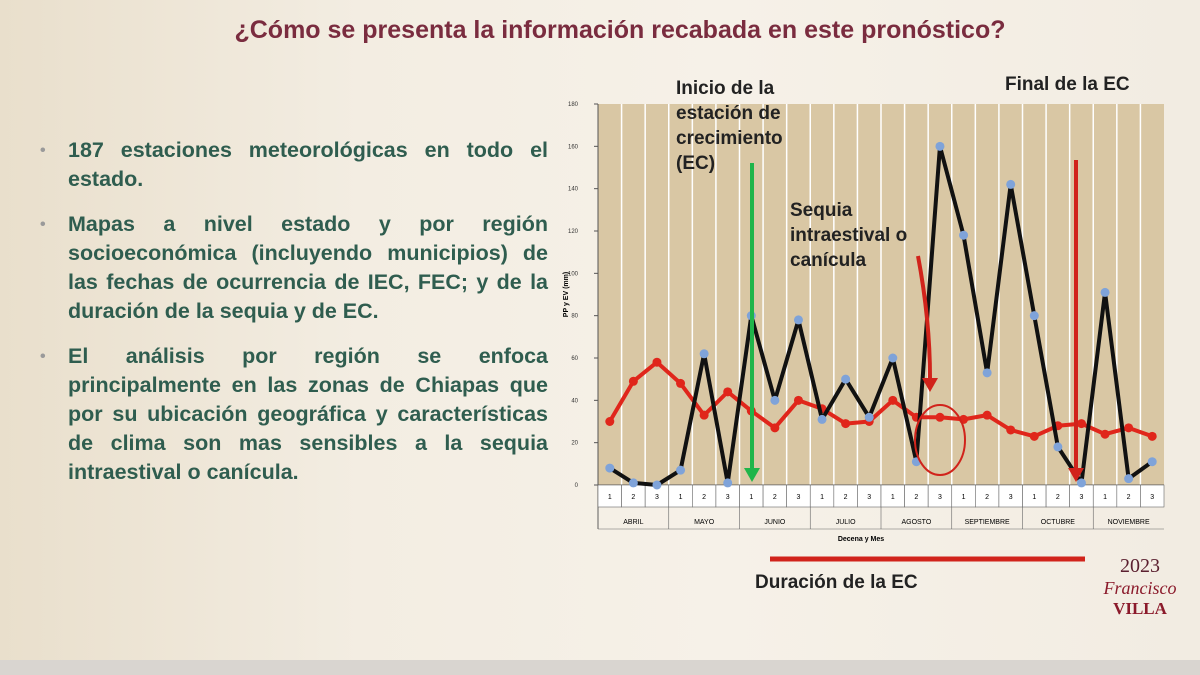 The height and width of the screenshot is (675, 1200). Describe the element at coordinates (577, 486) in the screenshot. I see `y-tick-label: 0` at that location.